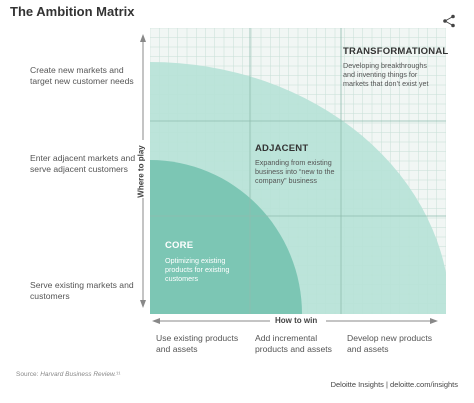 The height and width of the screenshot is (403, 474). Describe the element at coordinates (293, 343) in the screenshot. I see `col-label-incremental-products: Add incremental products and assets` at that location.